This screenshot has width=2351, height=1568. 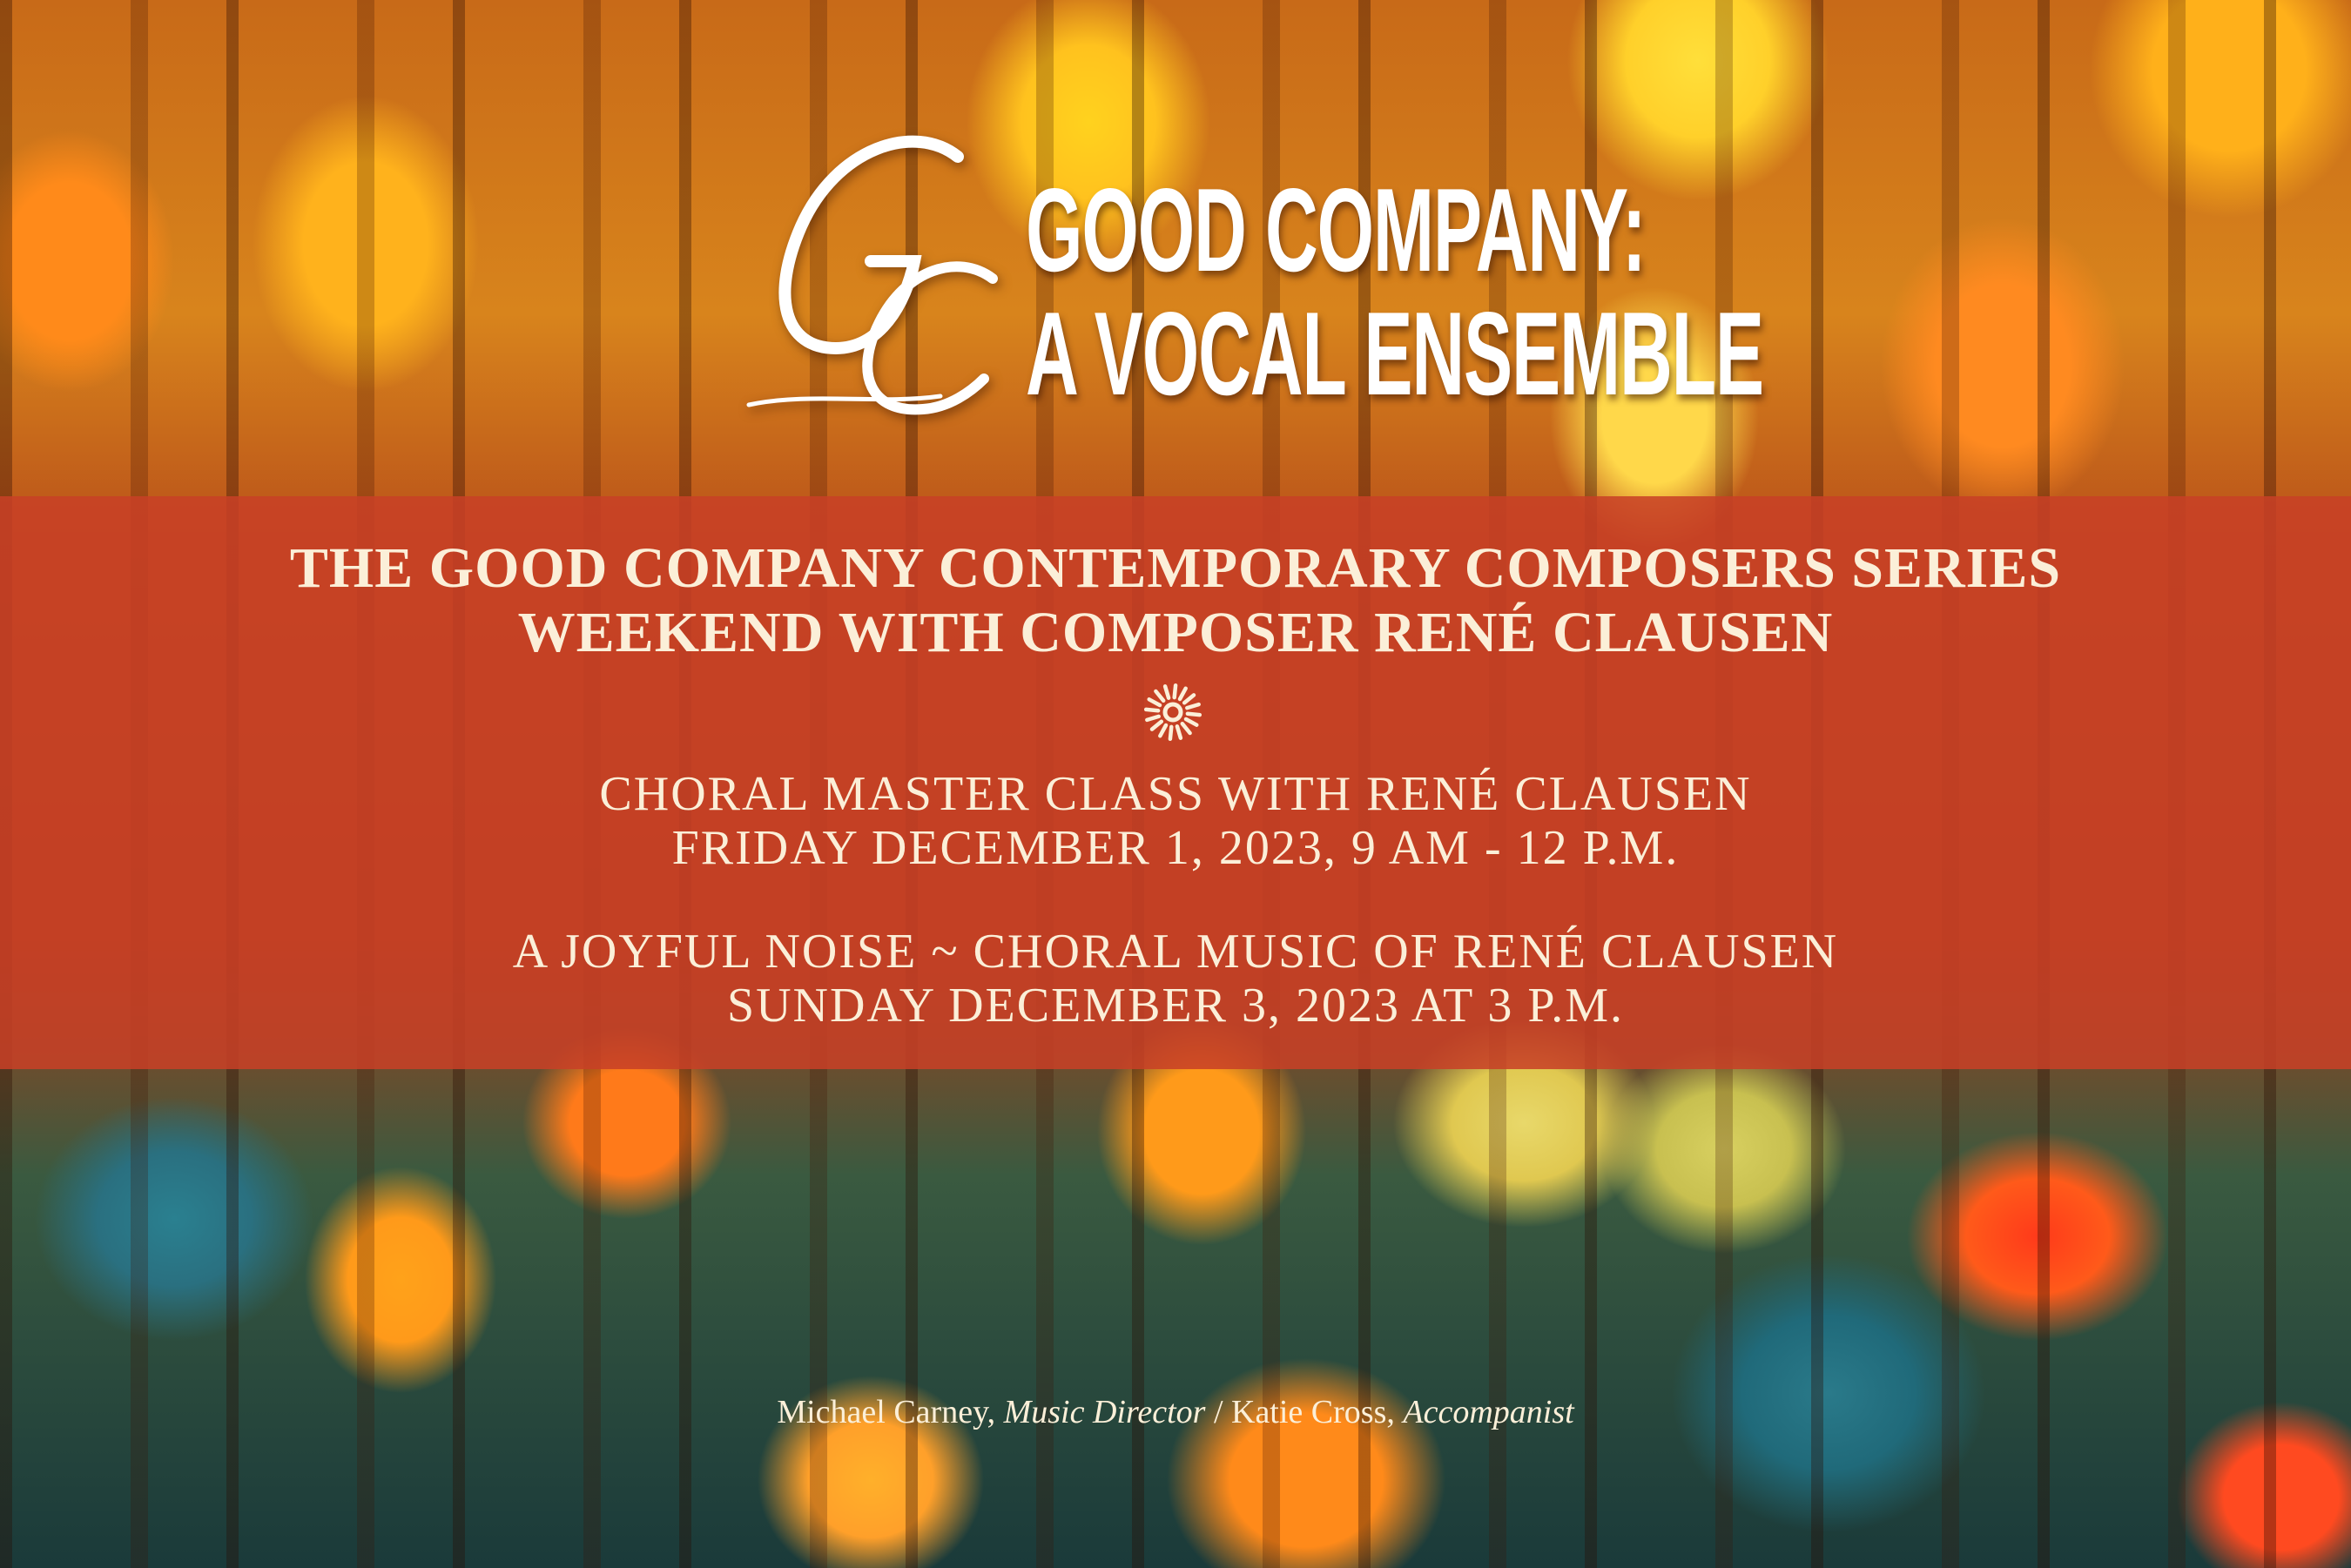 What do you see at coordinates (1395, 353) in the screenshot?
I see `ensemble-name-line2: A VOCAL ENSEMBLE` at bounding box center [1395, 353].